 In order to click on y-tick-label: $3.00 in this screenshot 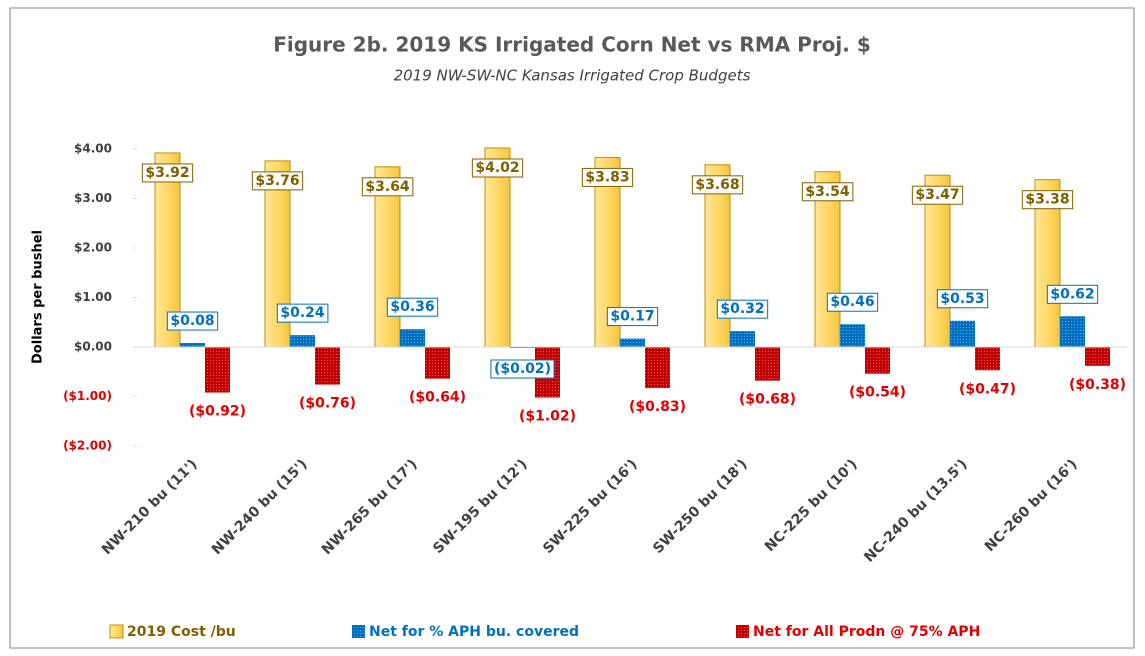, I will do `click(93, 198)`.